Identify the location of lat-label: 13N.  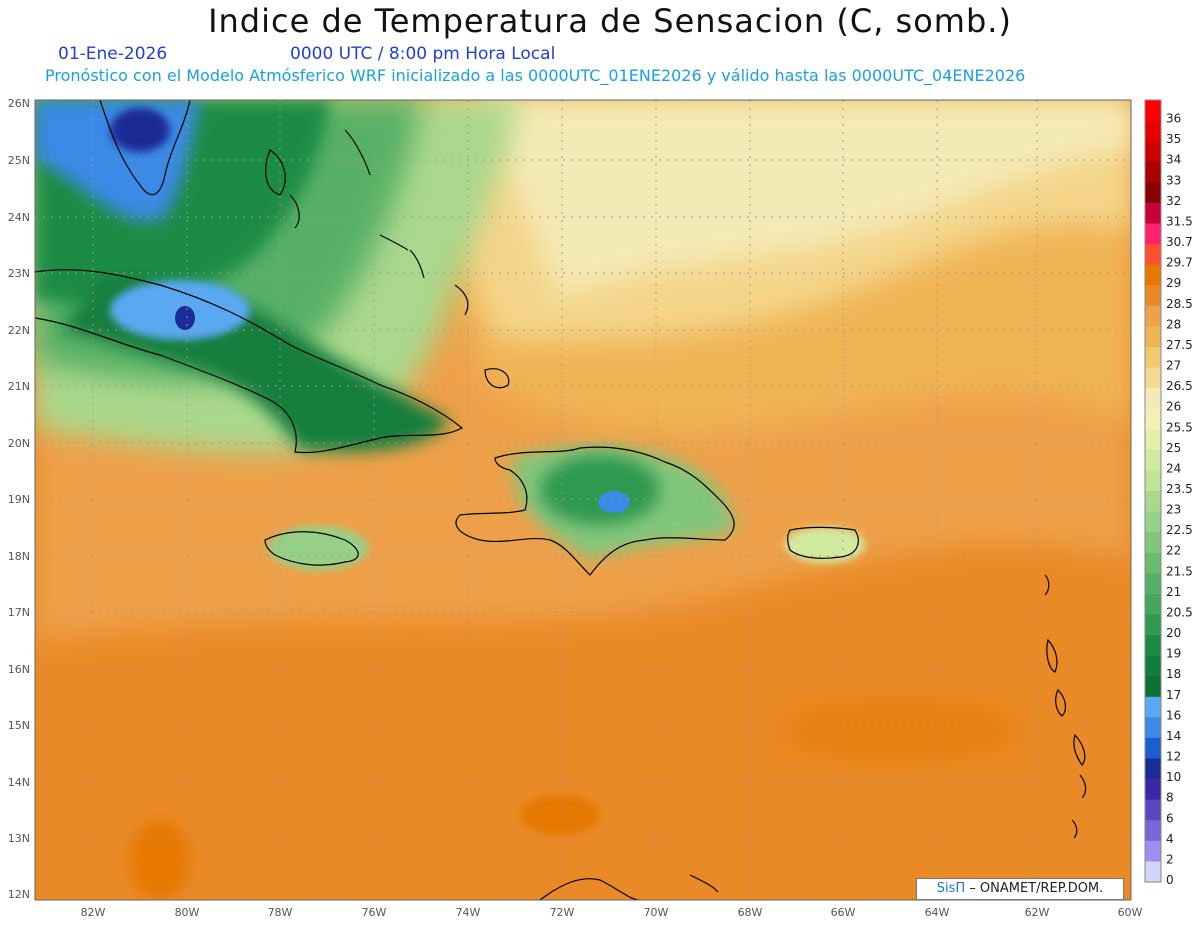
(19, 838).